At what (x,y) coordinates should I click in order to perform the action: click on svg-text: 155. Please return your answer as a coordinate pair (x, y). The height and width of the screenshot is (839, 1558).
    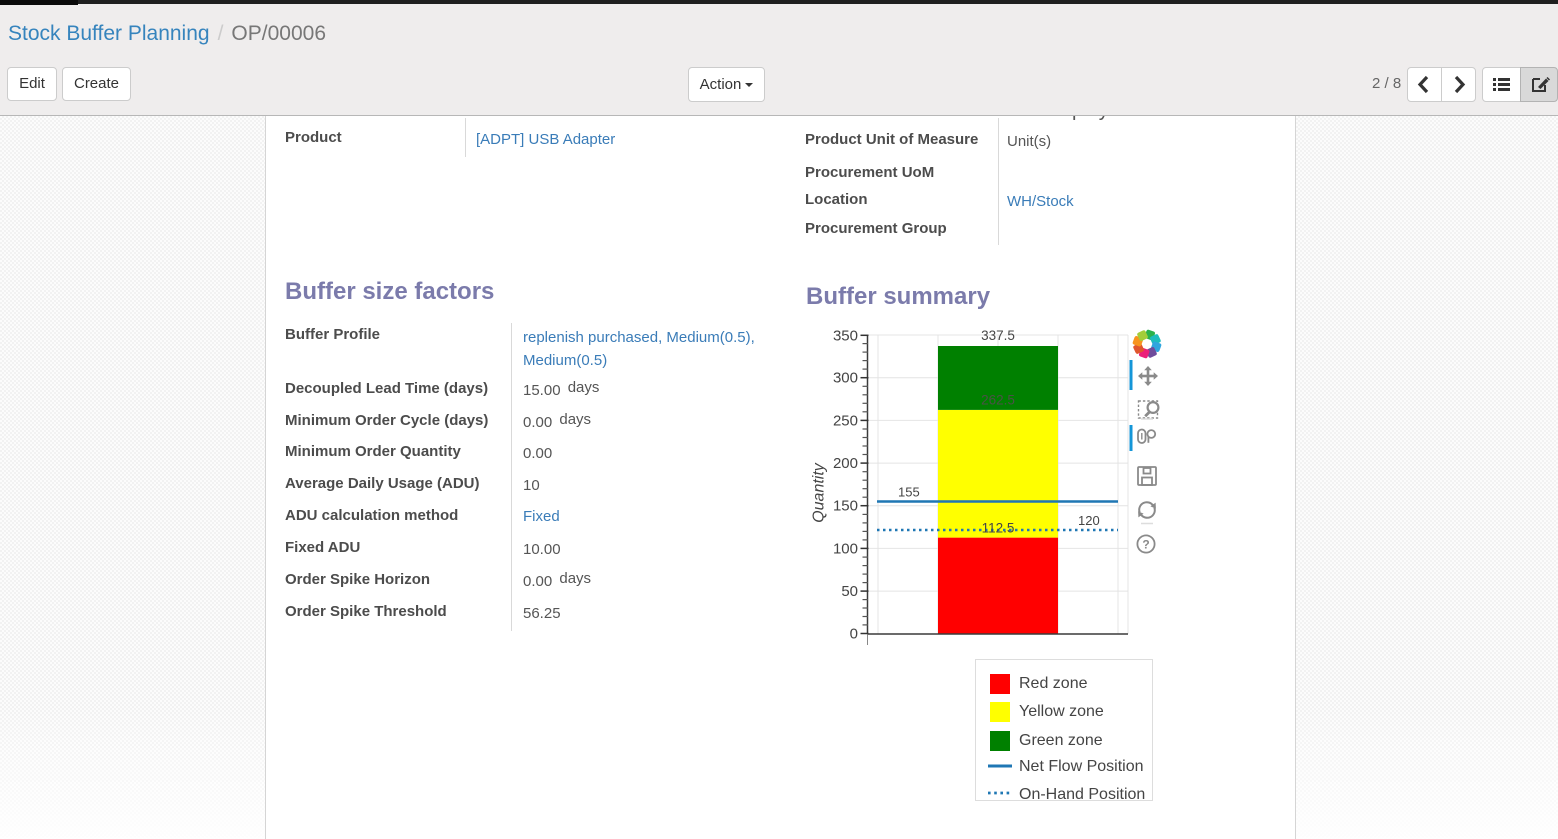
    Looking at the image, I should click on (909, 492).